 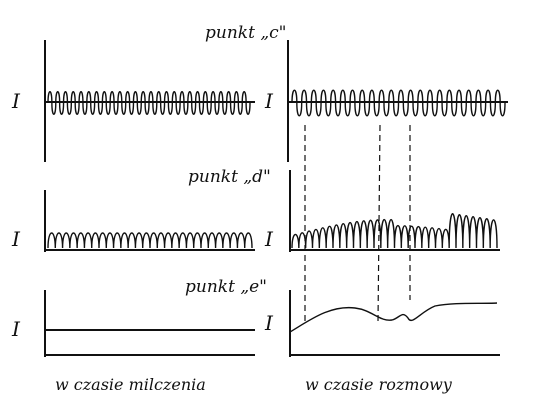 What do you see at coordinates (379, 384) in the screenshot?
I see `caption-speech: w czasie rozmowy` at bounding box center [379, 384].